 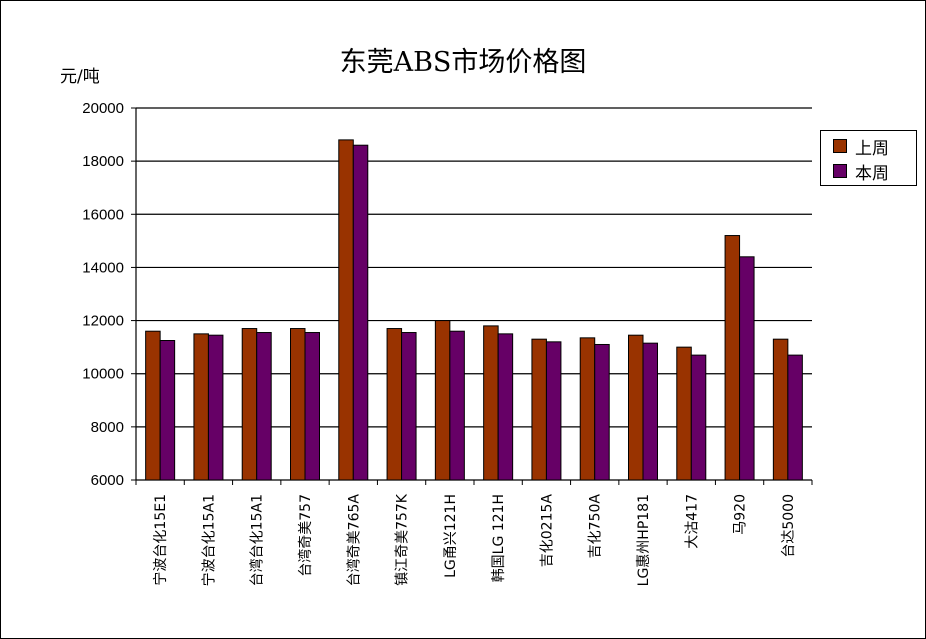 What do you see at coordinates (451, 536) in the screenshot?
I see `x-tick-label: LG甬兴121H` at bounding box center [451, 536].